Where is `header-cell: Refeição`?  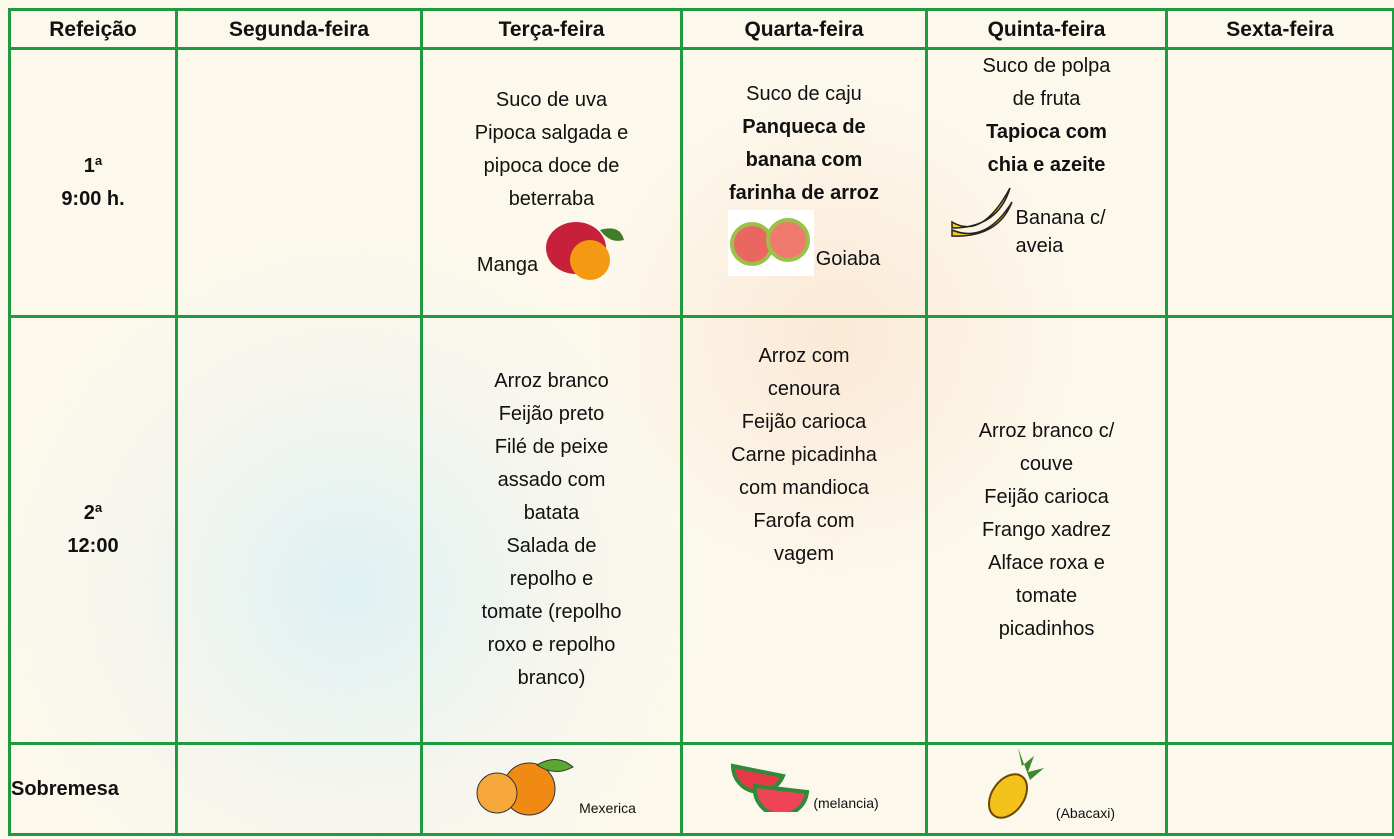
header-cell: Refeição is located at coordinates (93, 29).